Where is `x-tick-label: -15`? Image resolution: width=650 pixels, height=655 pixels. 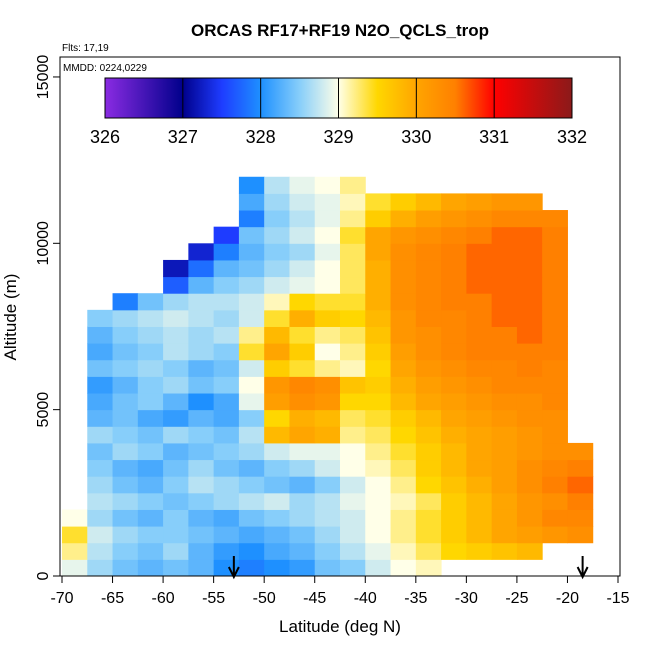 x-tick-label: -15 is located at coordinates (617, 598).